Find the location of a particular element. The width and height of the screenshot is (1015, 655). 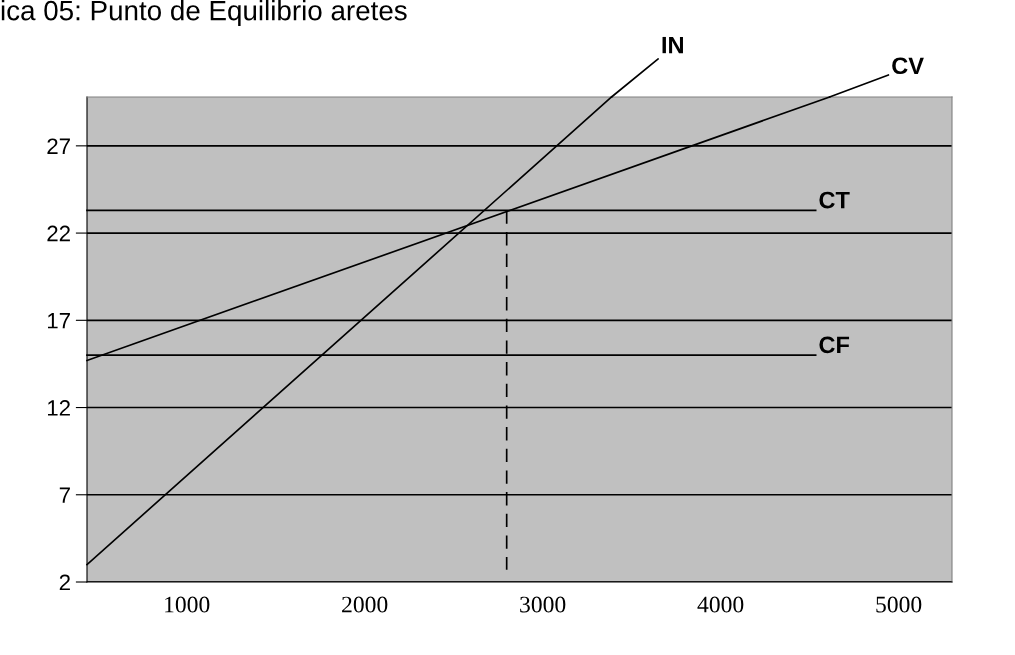

y-tick-label: 27 is located at coordinates (58, 146).